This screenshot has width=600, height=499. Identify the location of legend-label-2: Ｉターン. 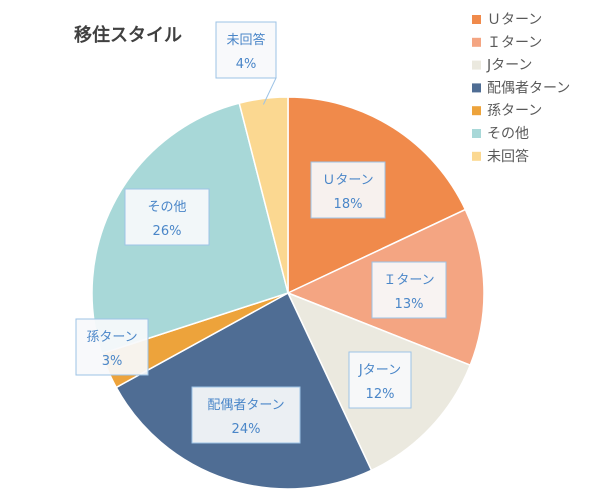
(514, 43).